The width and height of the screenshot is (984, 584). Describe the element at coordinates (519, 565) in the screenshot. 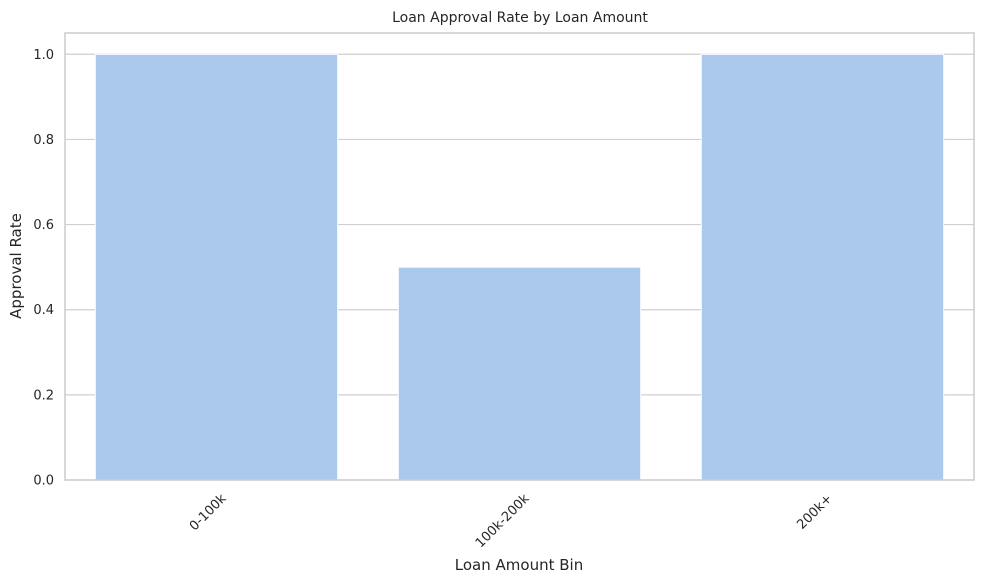

I see `x-axis-label: Loan Amount Bin` at that location.